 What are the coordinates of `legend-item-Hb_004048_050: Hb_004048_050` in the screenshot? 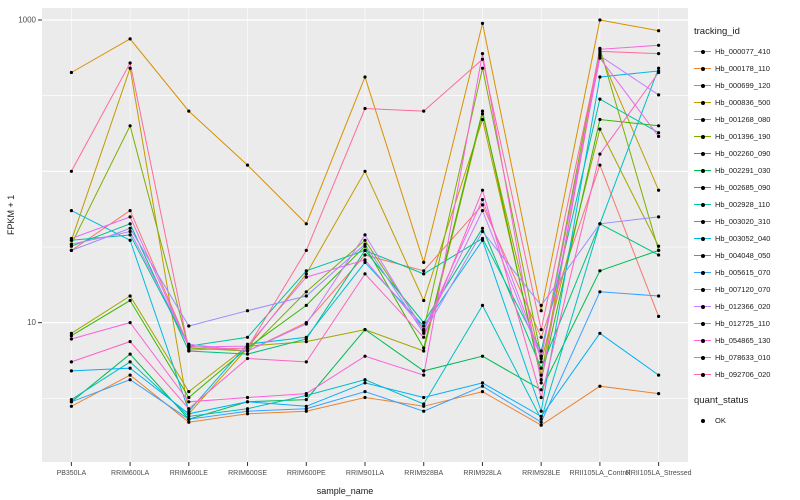 It's located at (746, 255).